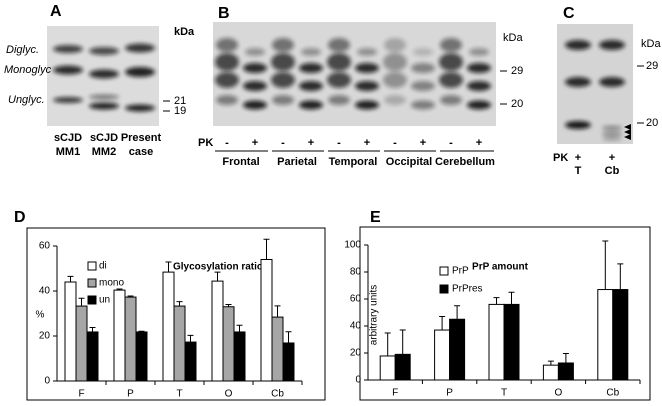  I want to click on legend-label: un, so click(104, 300).